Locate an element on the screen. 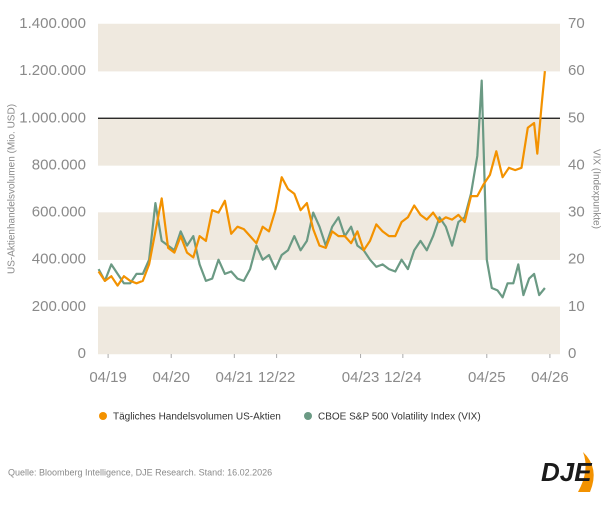 The image size is (605, 507). x-tick-label: 12/24 is located at coordinates (403, 377).